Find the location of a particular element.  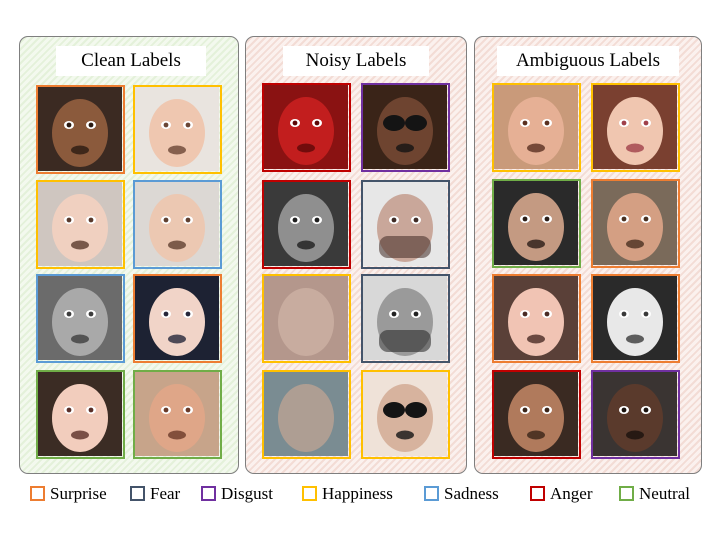

face-tile-disgust is located at coordinates (635, 414).